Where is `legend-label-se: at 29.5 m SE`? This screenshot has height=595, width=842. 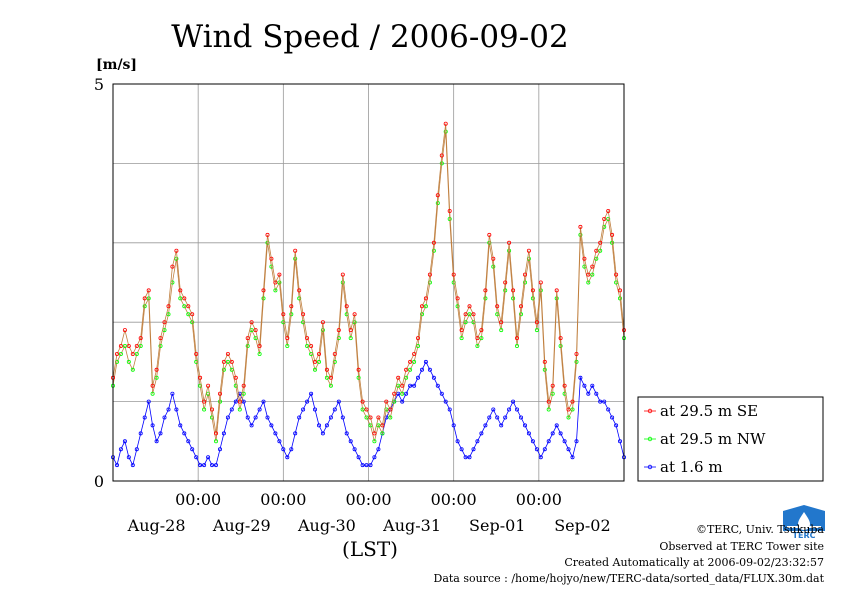
legend-label-se: at 29.5 m SE is located at coordinates (709, 411).